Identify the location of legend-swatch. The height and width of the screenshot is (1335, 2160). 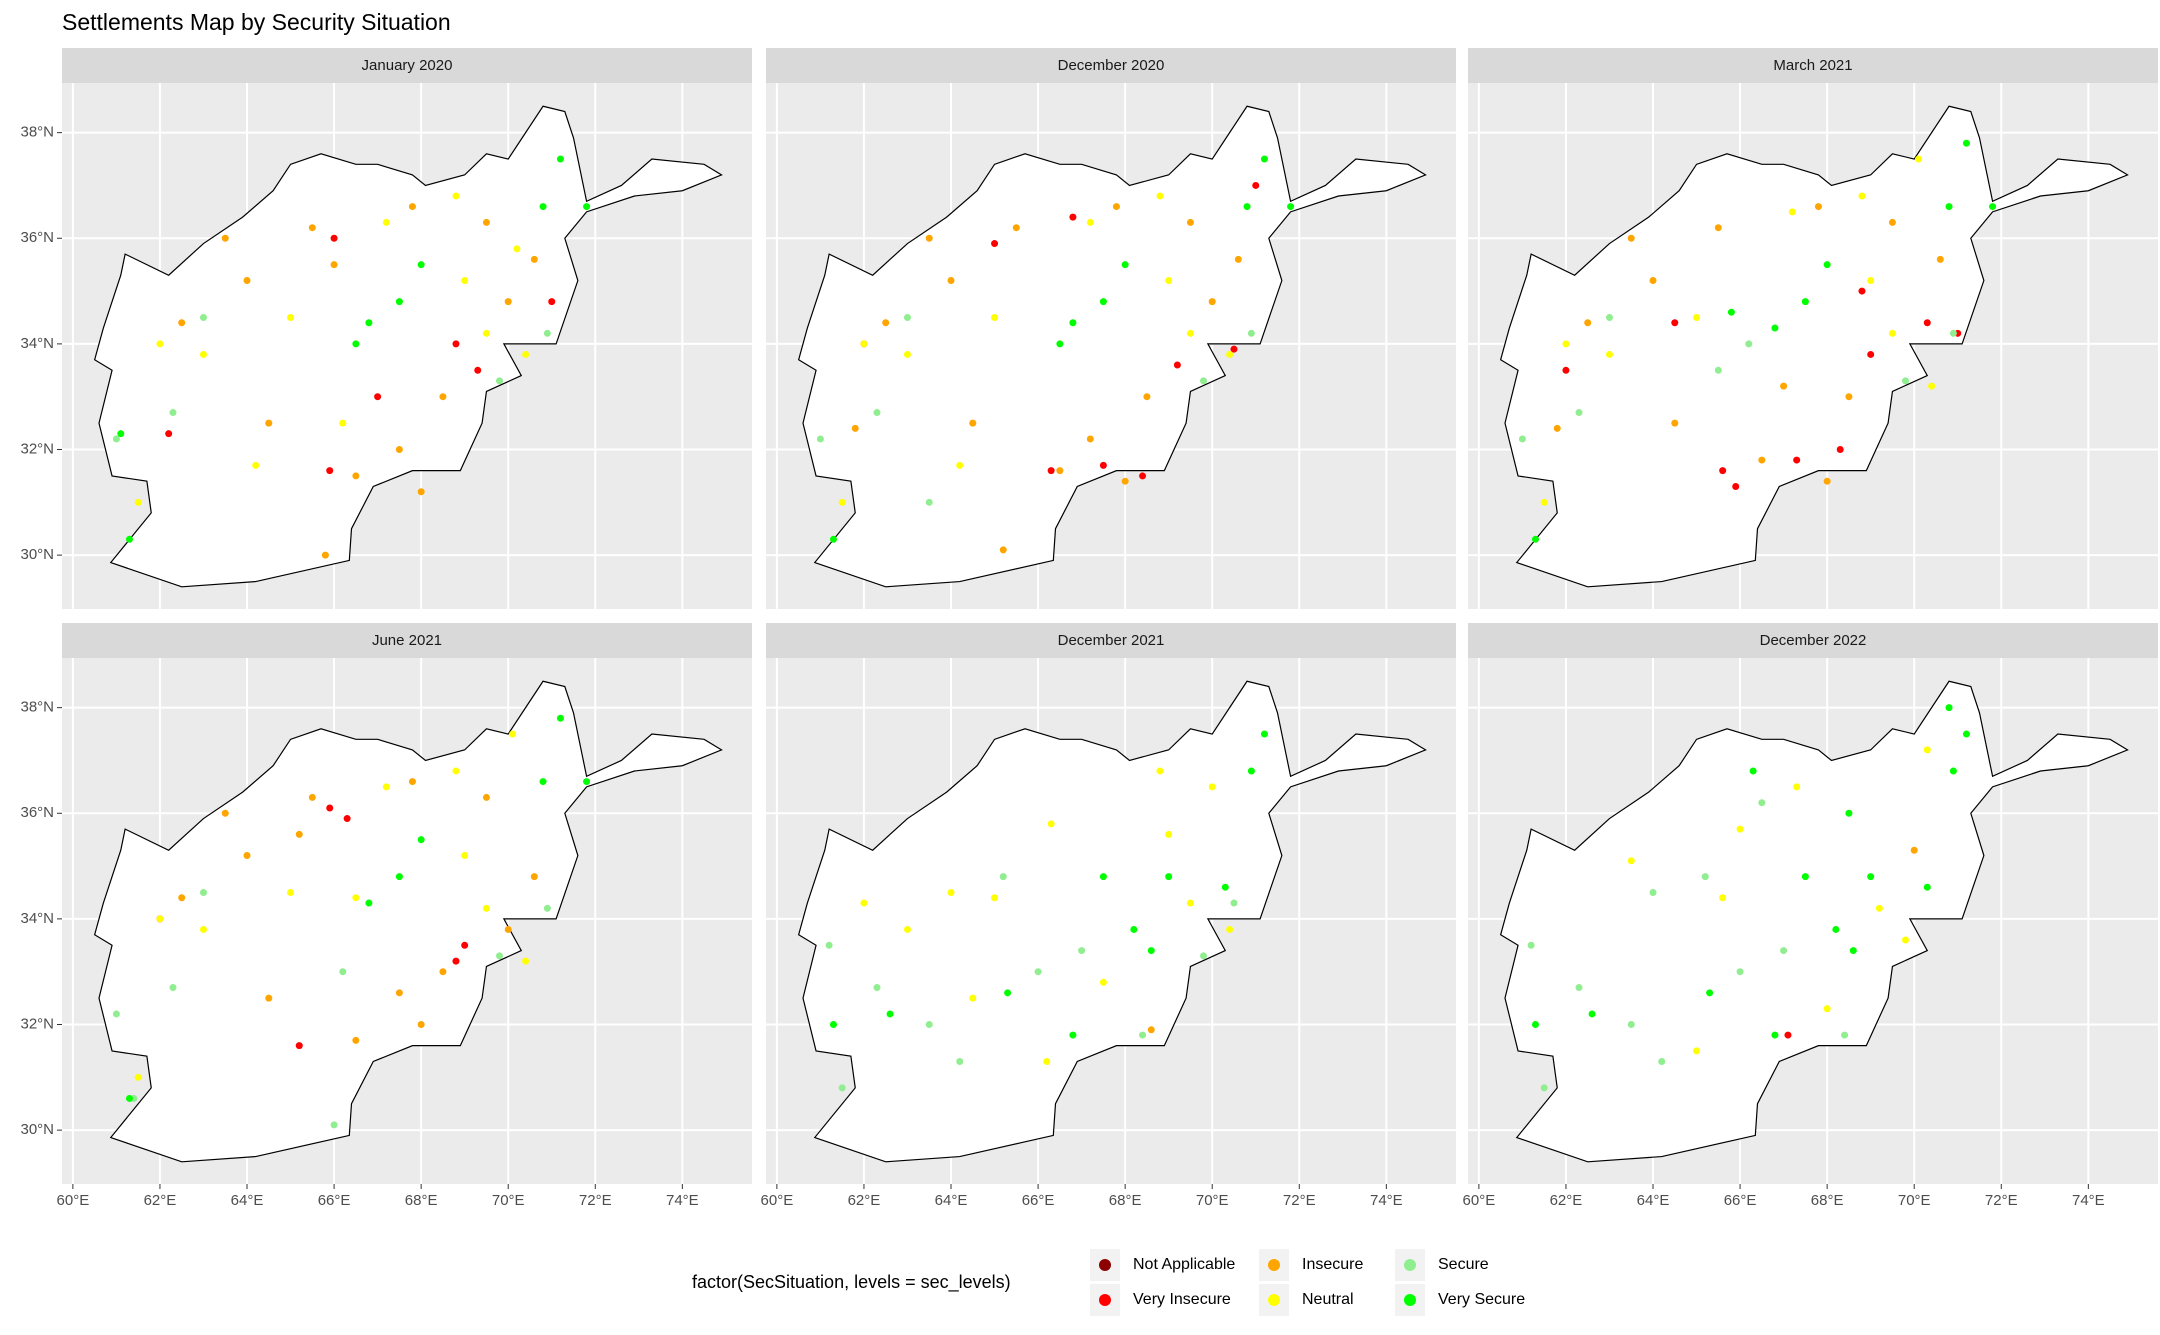
(1105, 1265).